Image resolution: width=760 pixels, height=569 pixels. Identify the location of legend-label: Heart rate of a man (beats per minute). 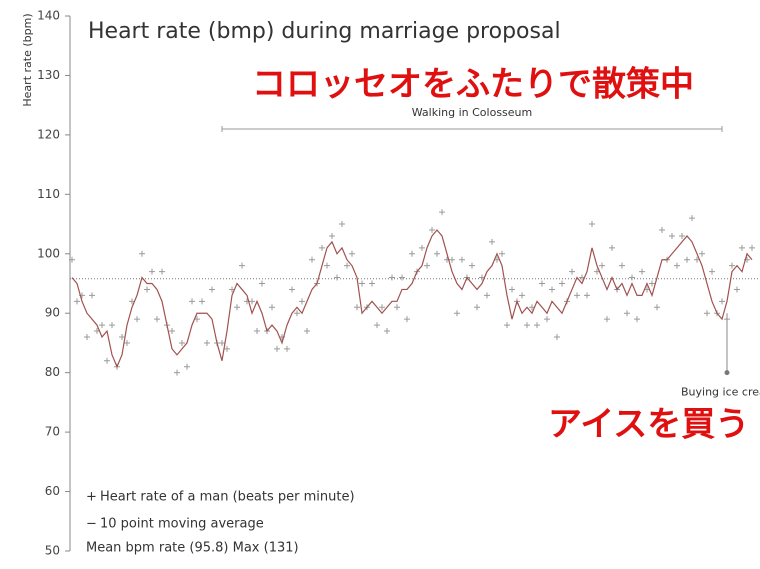
(227, 497).